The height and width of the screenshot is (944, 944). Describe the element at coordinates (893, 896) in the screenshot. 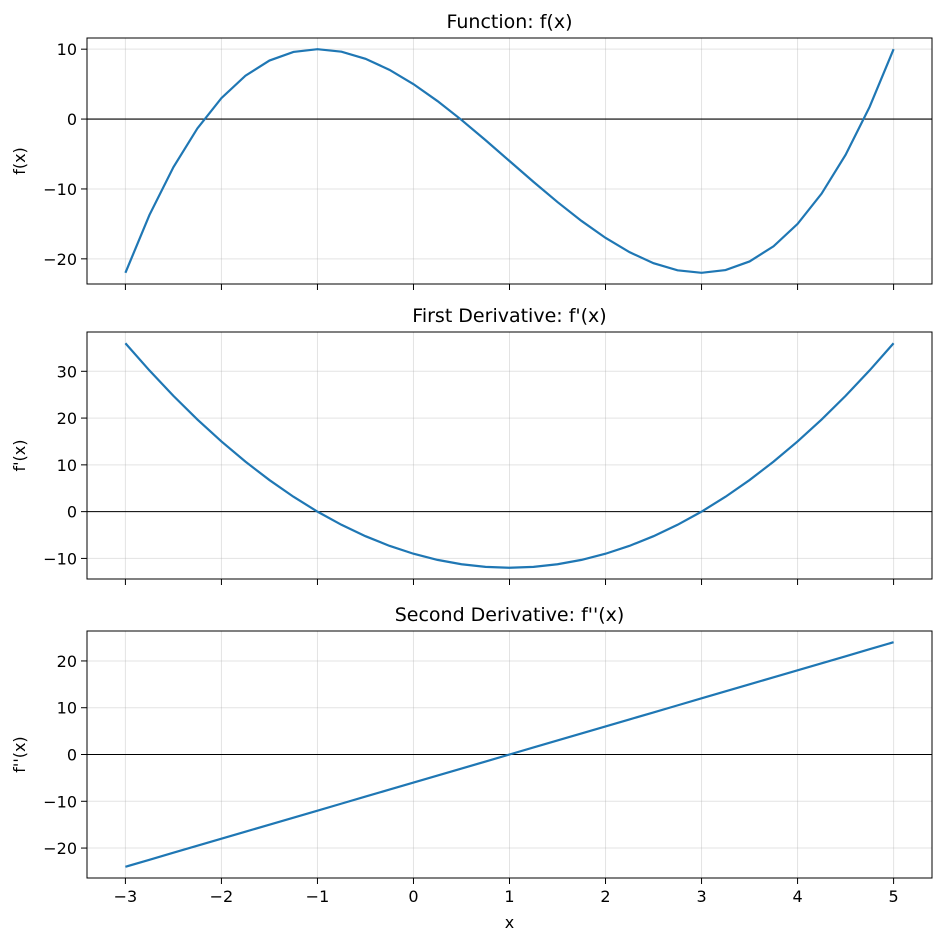

I see `x-tick-label: 5` at that location.